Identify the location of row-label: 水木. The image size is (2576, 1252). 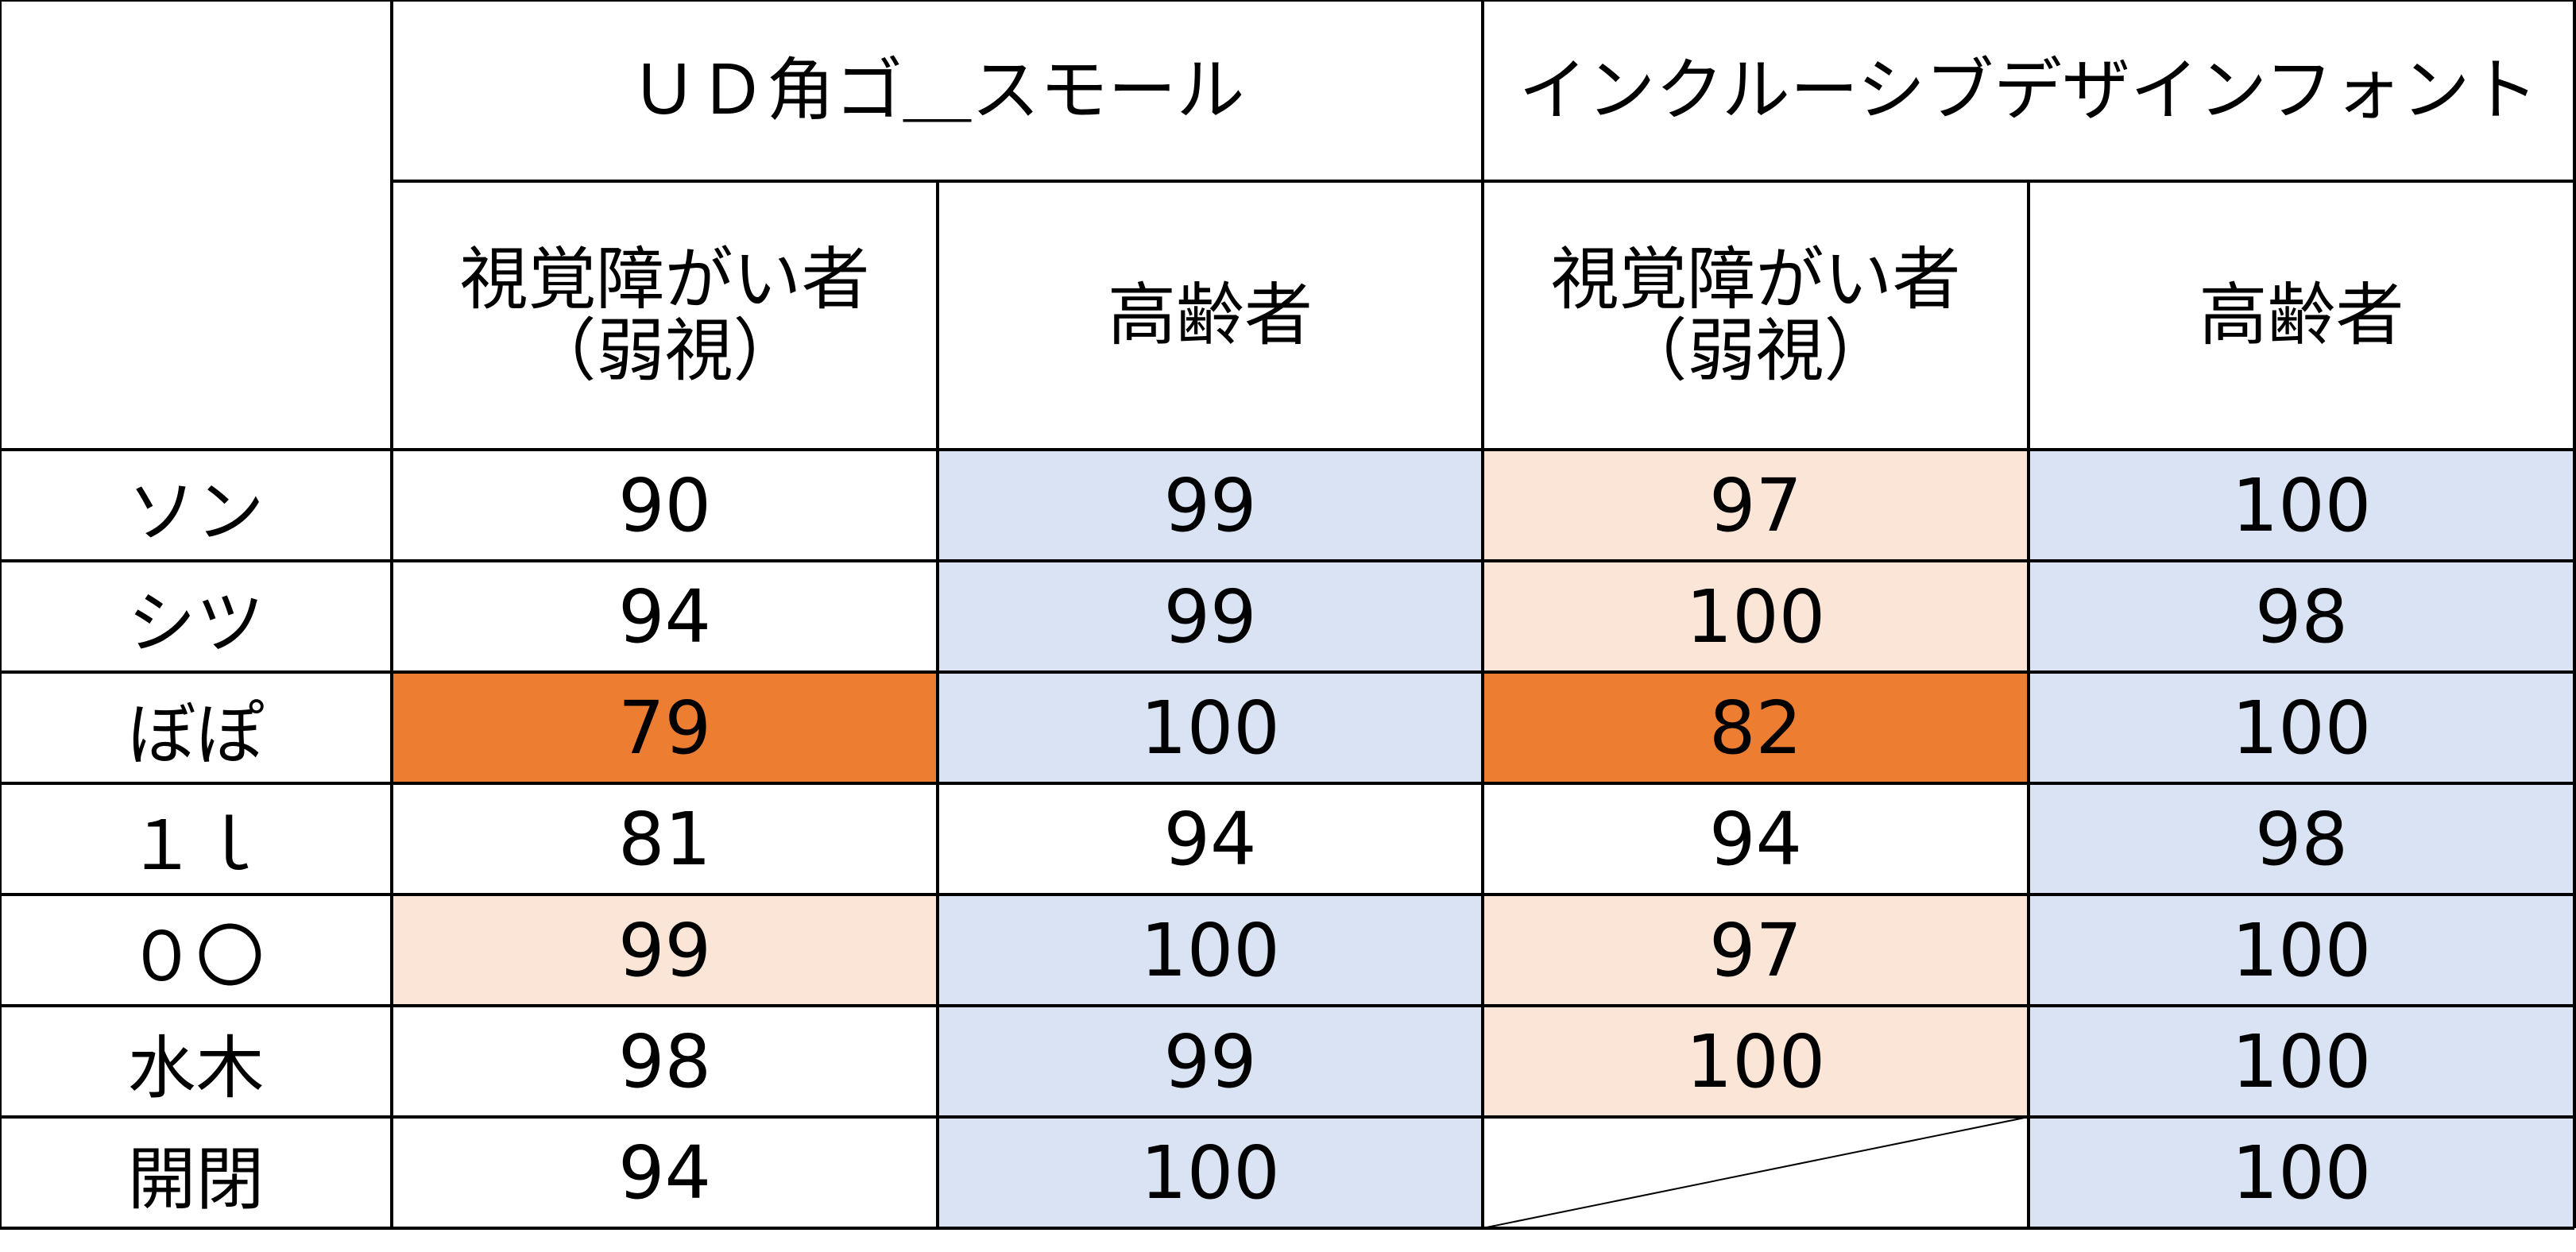
(196, 1061).